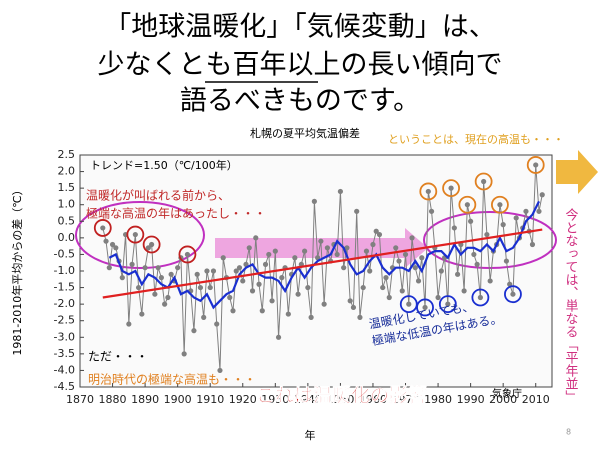 The height and width of the screenshot is (449, 598). I want to click on annotation: 今となっては、単なる「平年並」, so click(571, 305).